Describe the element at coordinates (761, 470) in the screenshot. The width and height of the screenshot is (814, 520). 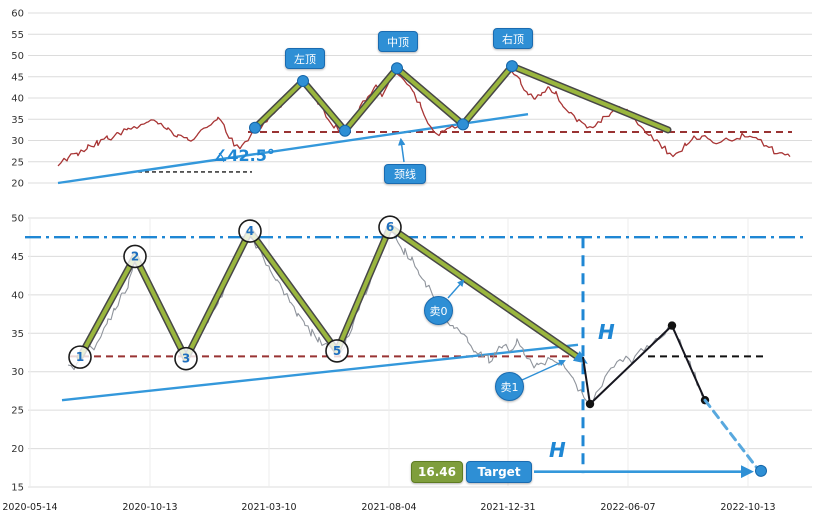
I see `target-dot` at that location.